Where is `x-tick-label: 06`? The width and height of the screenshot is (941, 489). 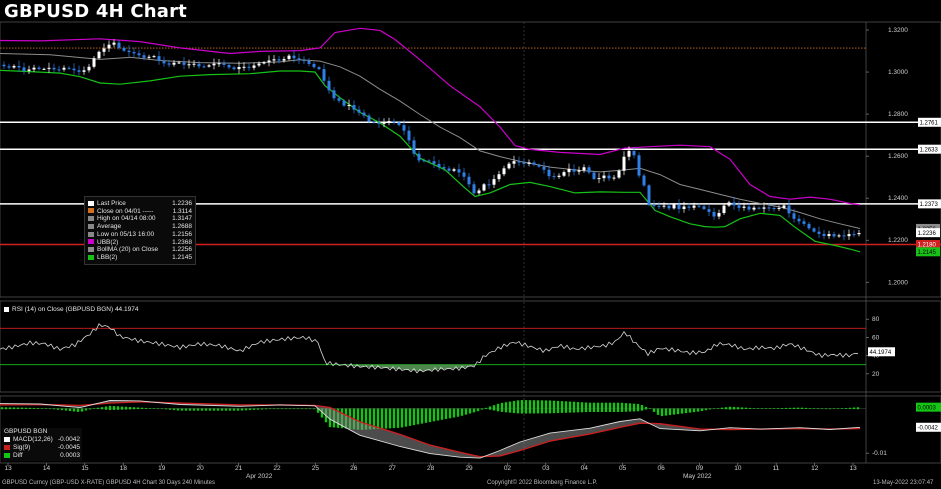
x-tick-label: 06 is located at coordinates (661, 468).